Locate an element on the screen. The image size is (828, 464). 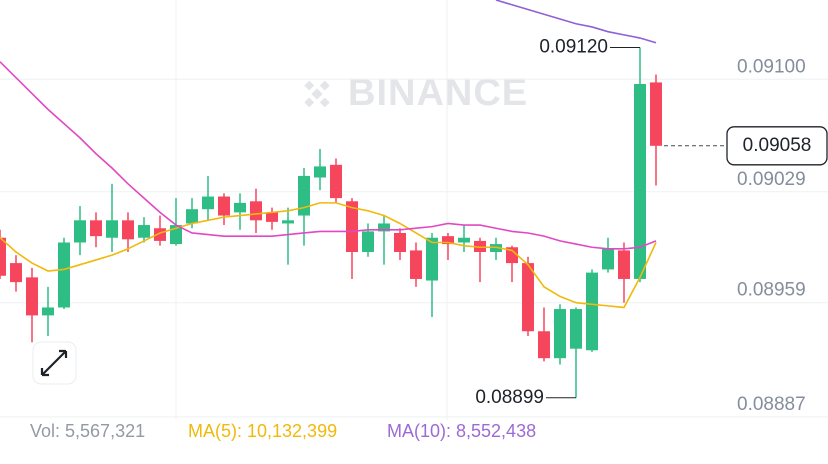
y-tick-label: 0.09100 is located at coordinates (771, 66).